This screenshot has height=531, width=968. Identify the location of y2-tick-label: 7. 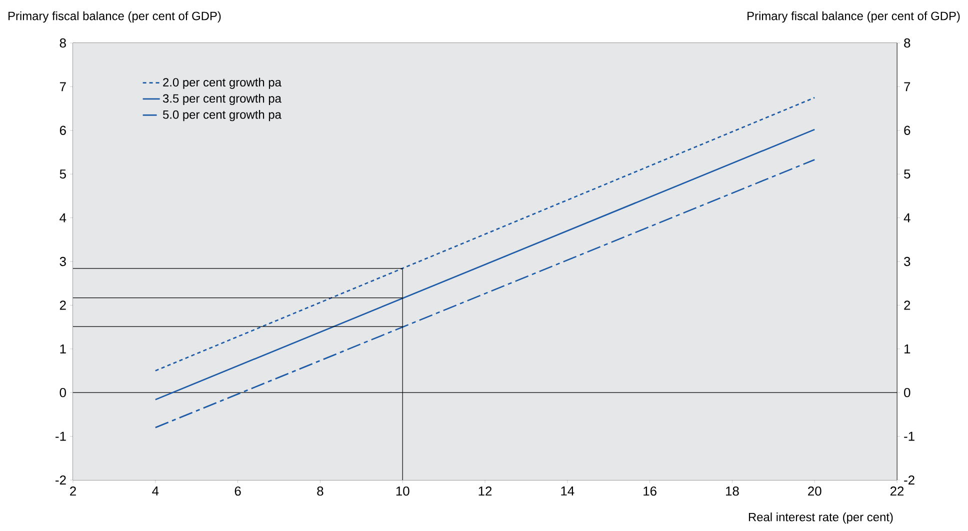
(907, 87).